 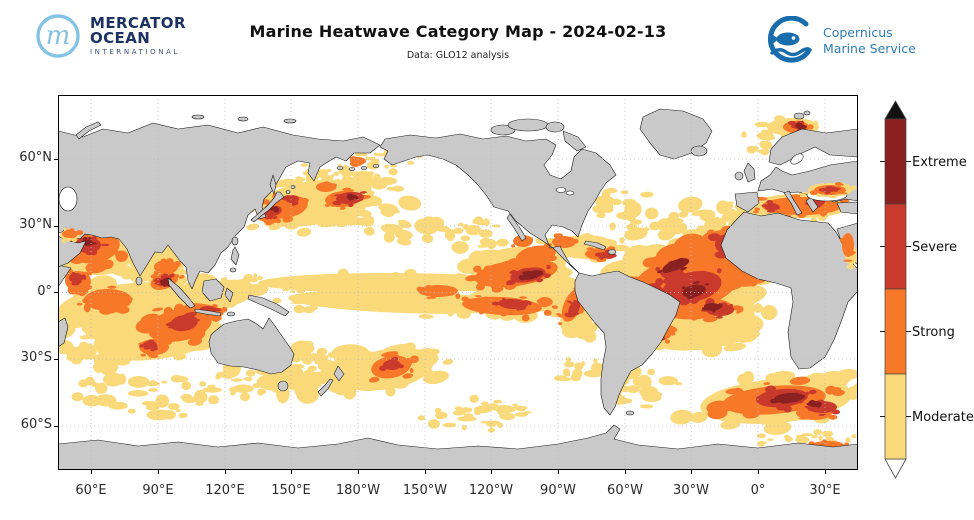 I want to click on legend-segment-severe, so click(x=895, y=246).